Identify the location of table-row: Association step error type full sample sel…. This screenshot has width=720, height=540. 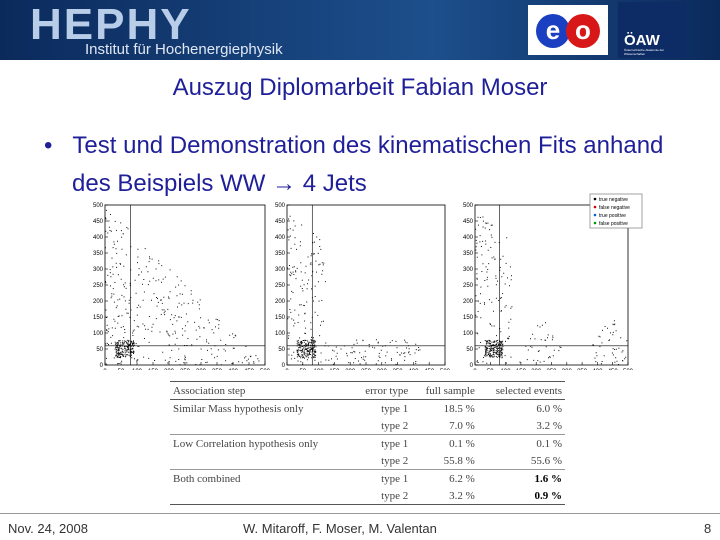
(367, 390).